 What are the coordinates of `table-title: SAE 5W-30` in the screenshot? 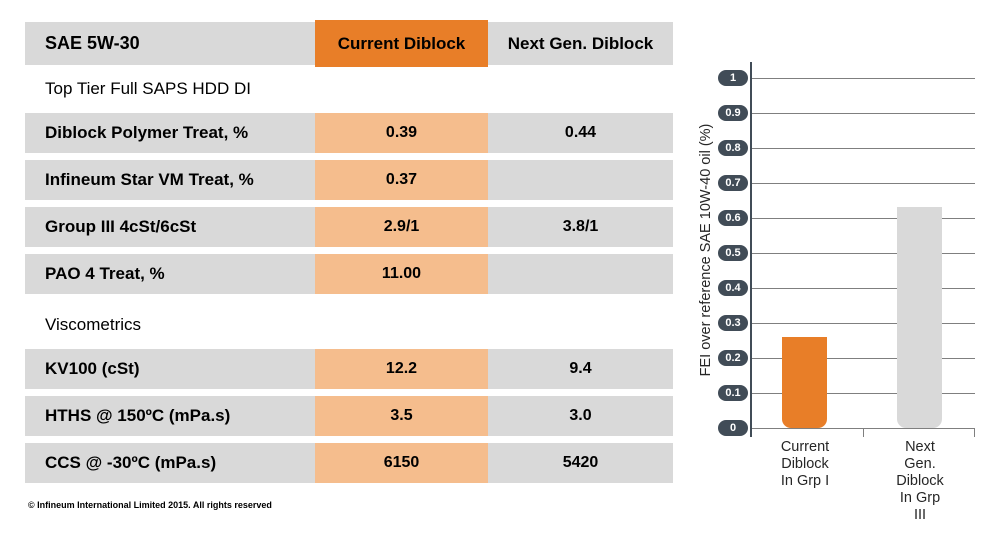 It's located at (170, 43).